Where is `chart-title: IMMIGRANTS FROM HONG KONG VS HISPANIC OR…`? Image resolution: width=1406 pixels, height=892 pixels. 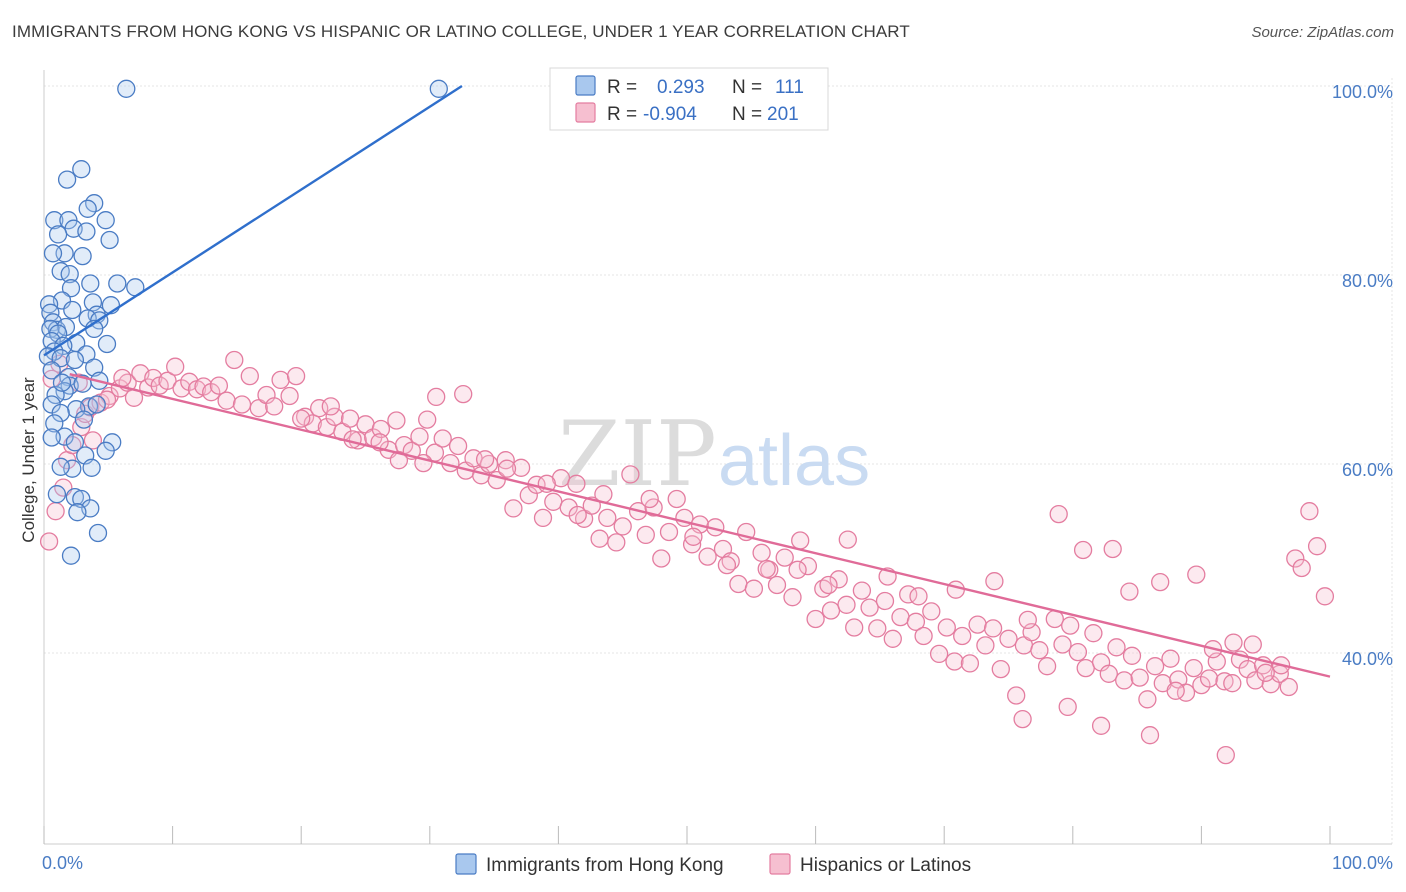
chart-title: IMMIGRANTS FROM HONG KONG VS HISPANIC OR… is located at coordinates (461, 31).